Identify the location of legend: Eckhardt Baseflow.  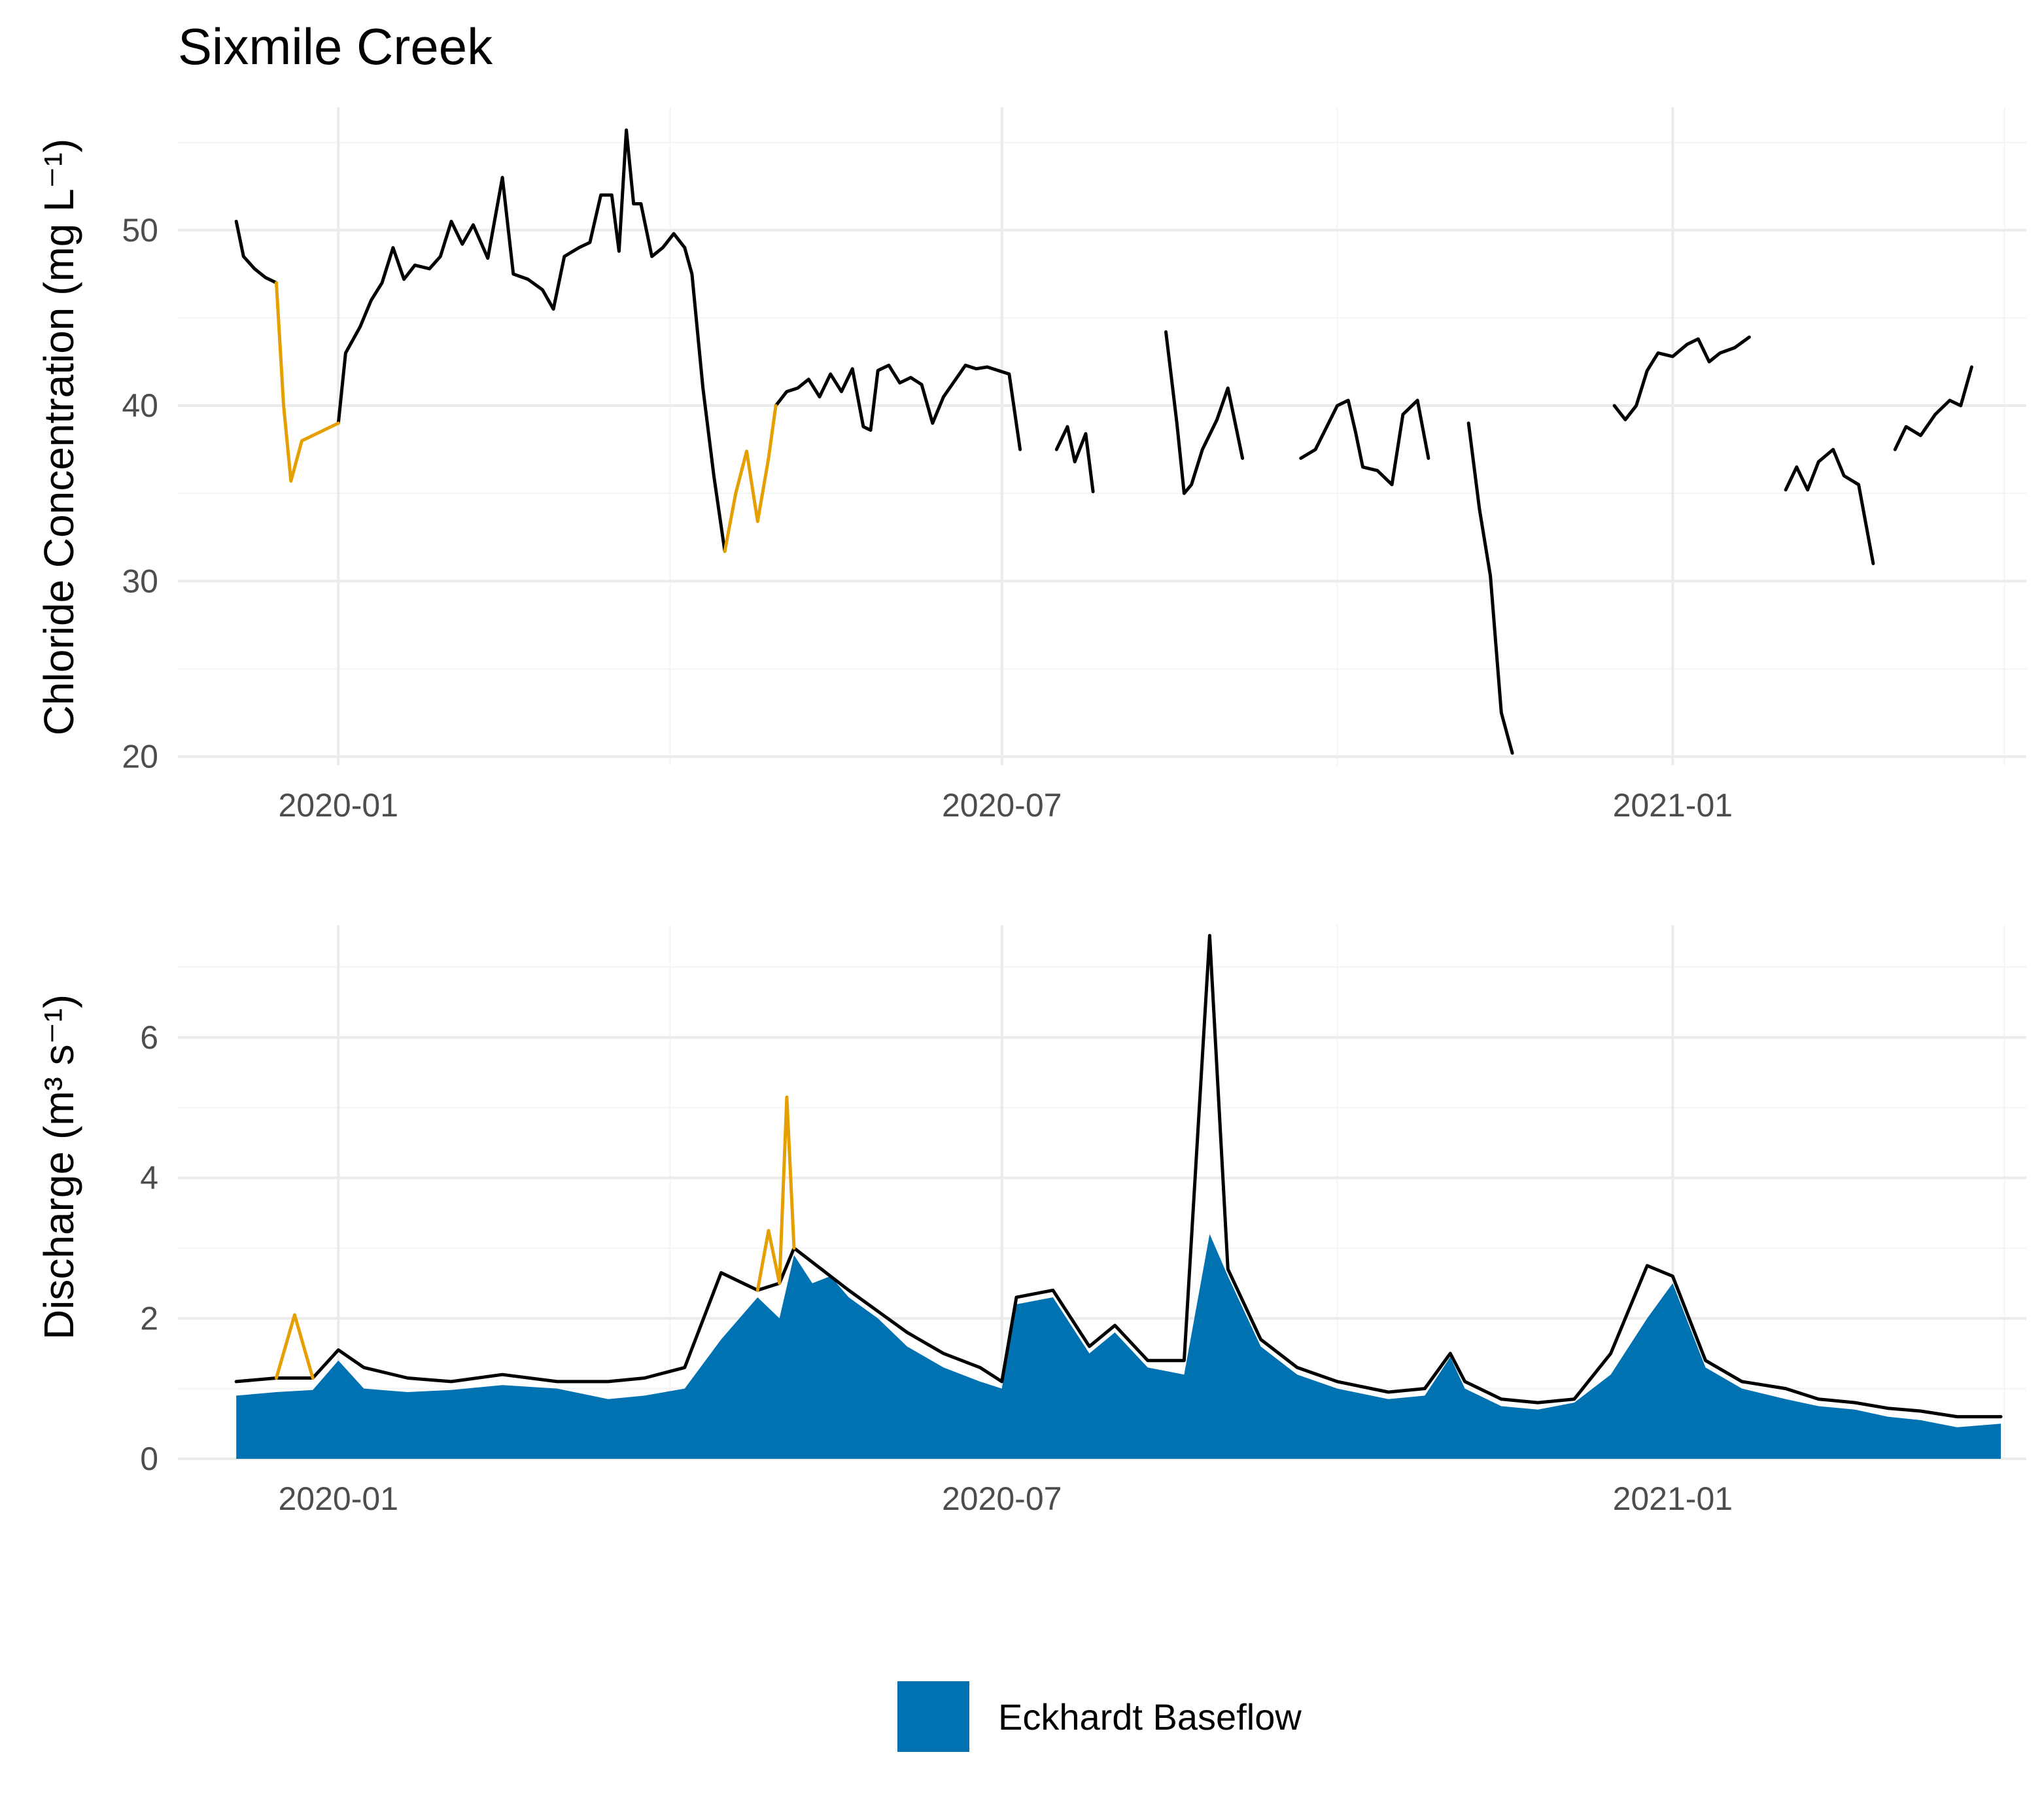
(1099, 1716).